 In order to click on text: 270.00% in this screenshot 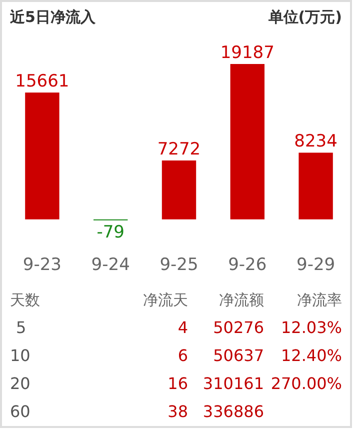, I will do `click(306, 383)`.